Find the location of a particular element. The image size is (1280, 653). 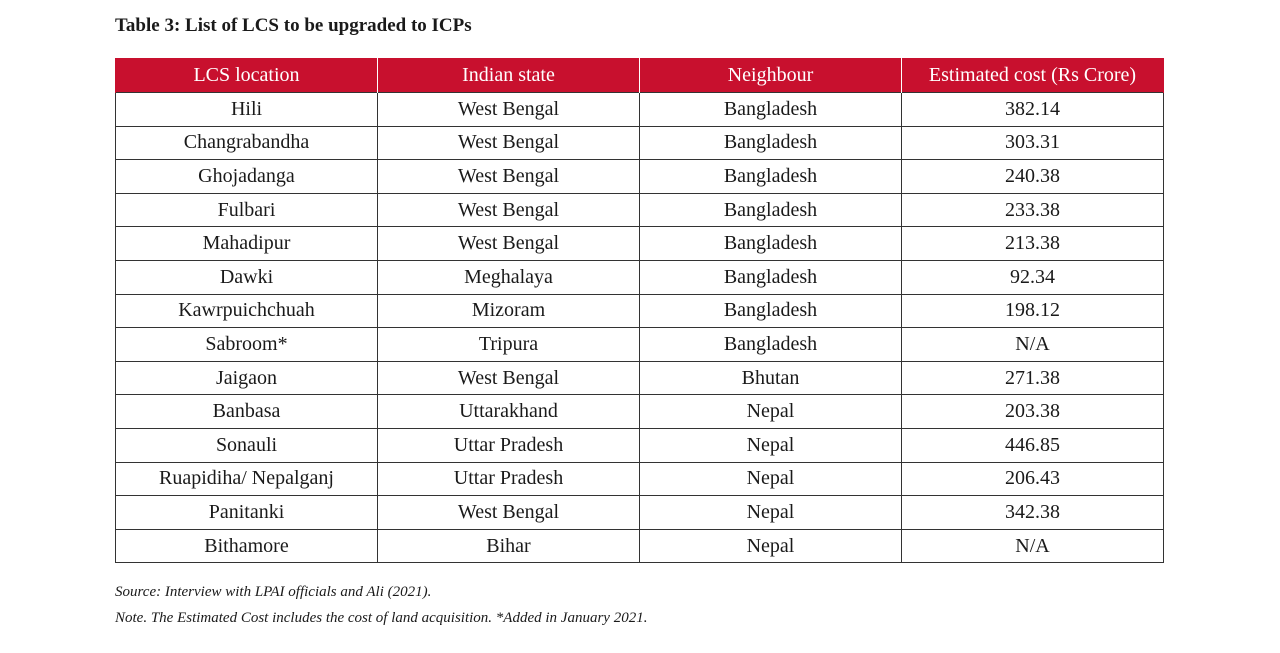

table-cell: Banbasa is located at coordinates (246, 411).